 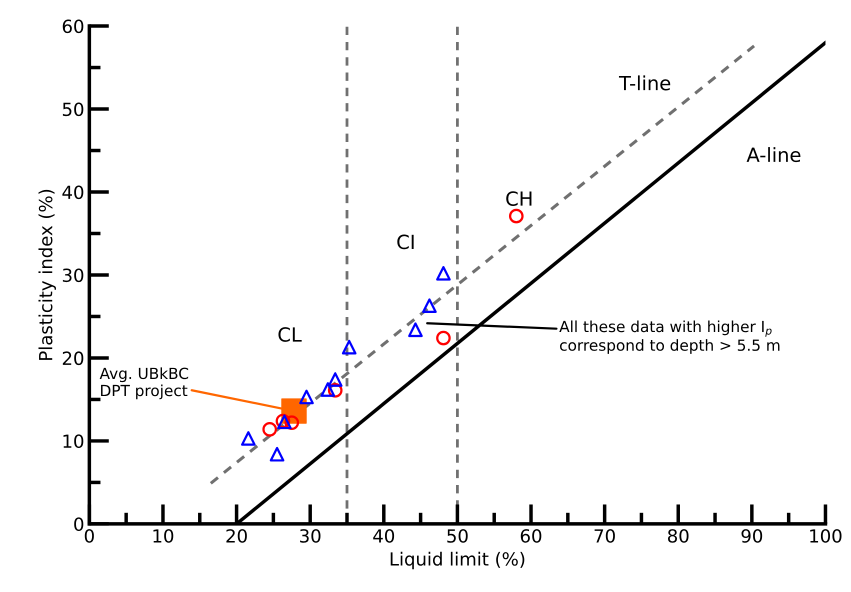 What do you see at coordinates (826, 536) in the screenshot?
I see `x-tick-label: 100` at bounding box center [826, 536].